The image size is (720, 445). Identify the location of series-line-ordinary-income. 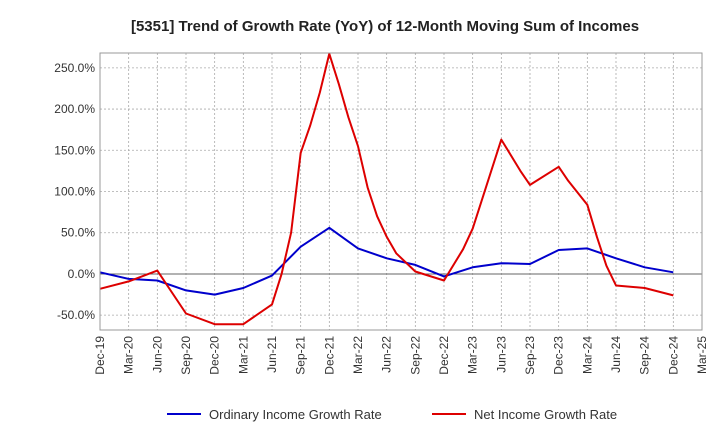
(386, 261).